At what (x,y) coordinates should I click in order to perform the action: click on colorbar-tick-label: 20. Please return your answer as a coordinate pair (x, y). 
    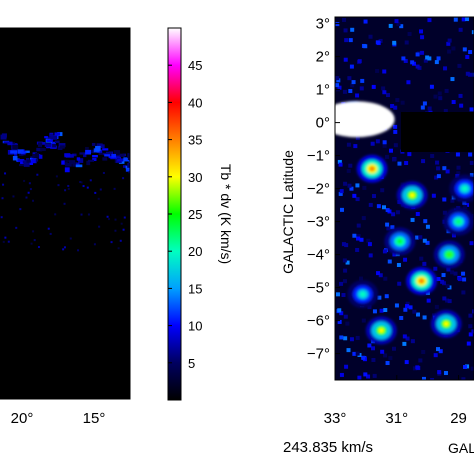
    Looking at the image, I should click on (195, 251).